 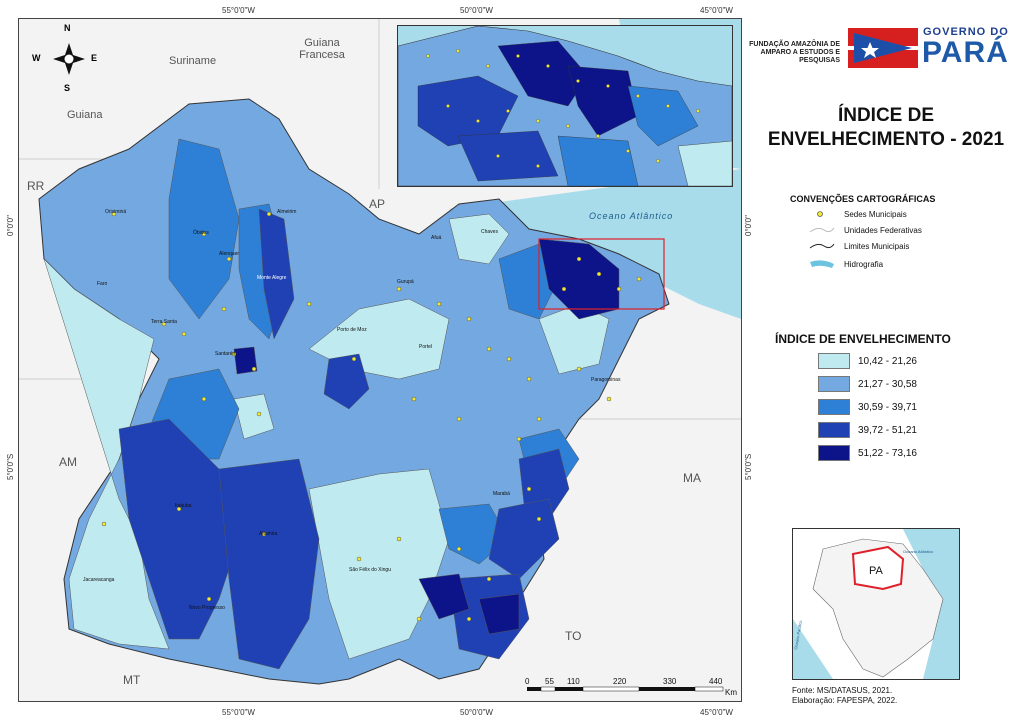 I want to click on conv-seats: Sedes Municipais, so click(x=857, y=214).